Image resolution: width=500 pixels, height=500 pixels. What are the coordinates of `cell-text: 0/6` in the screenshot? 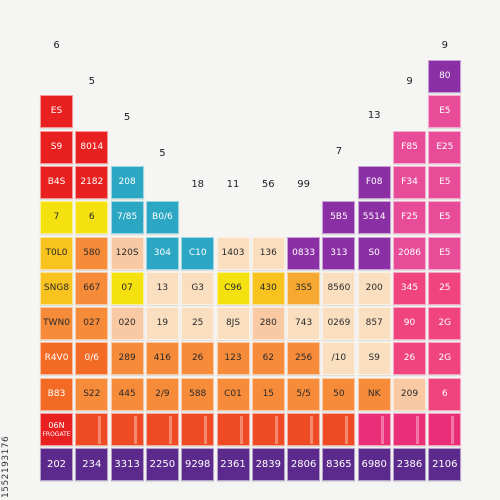 It's located at (92, 358).